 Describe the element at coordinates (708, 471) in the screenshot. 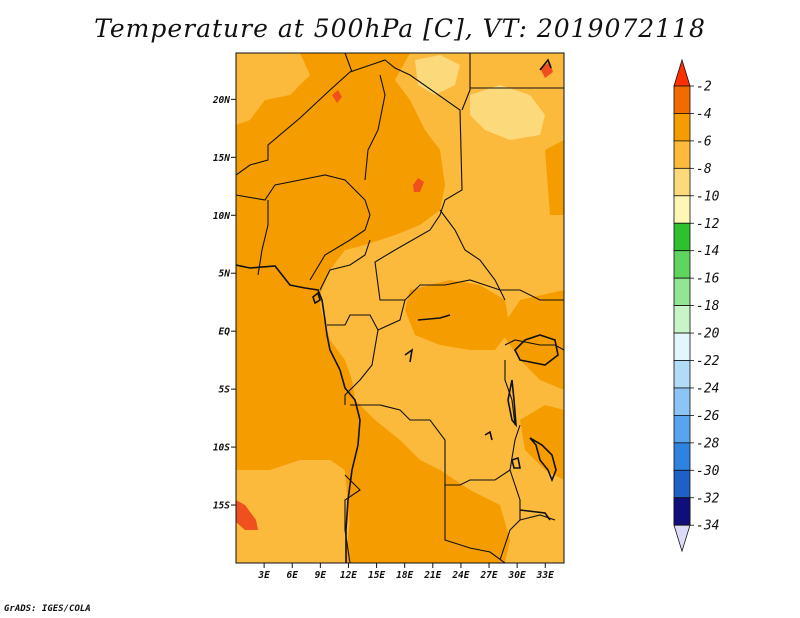

I see `colorbar-label: -30` at that location.